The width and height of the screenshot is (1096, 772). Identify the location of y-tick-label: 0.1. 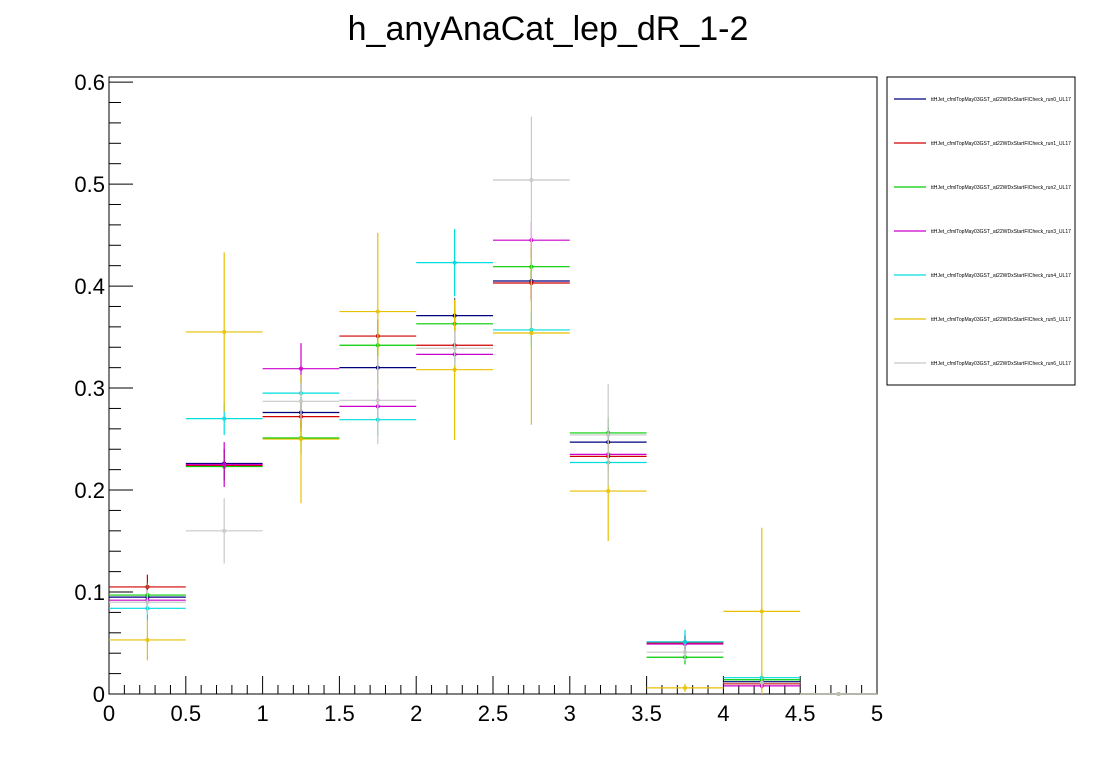
(89, 592).